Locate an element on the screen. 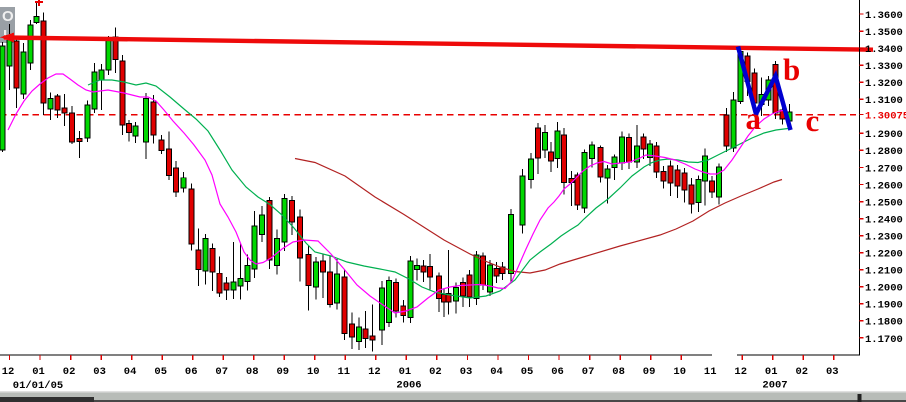  svg-text: 1.2600 is located at coordinates (884, 186).